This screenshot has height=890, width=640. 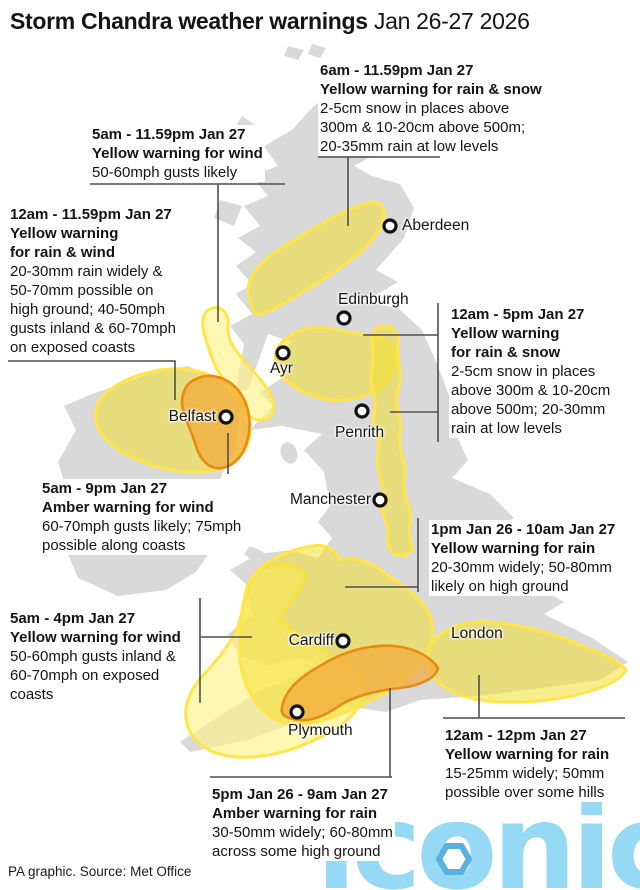 What do you see at coordinates (436, 225) in the screenshot?
I see `city-label-aberdeen: Aberdeen` at bounding box center [436, 225].